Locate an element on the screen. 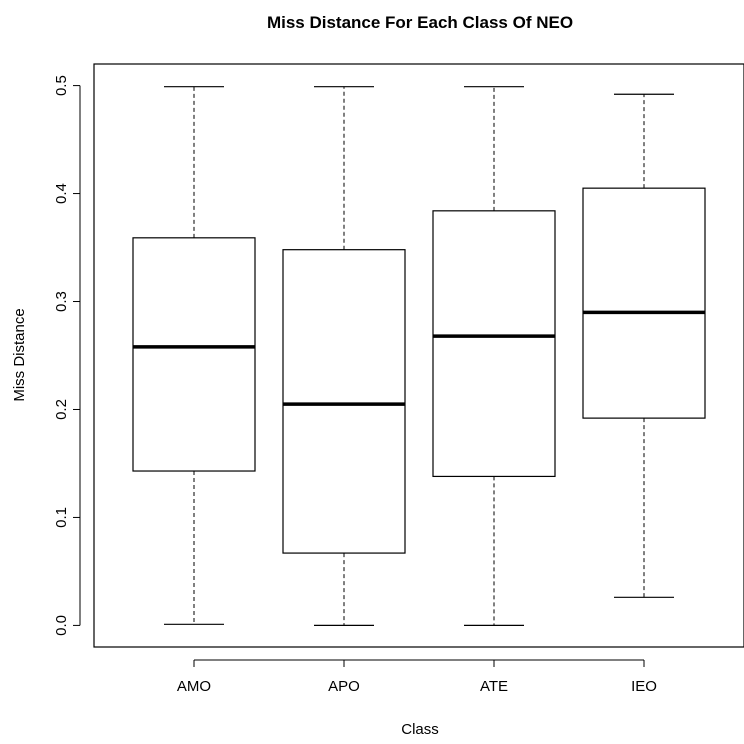  y-axis-title: Miss Distance is located at coordinates (19, 354).